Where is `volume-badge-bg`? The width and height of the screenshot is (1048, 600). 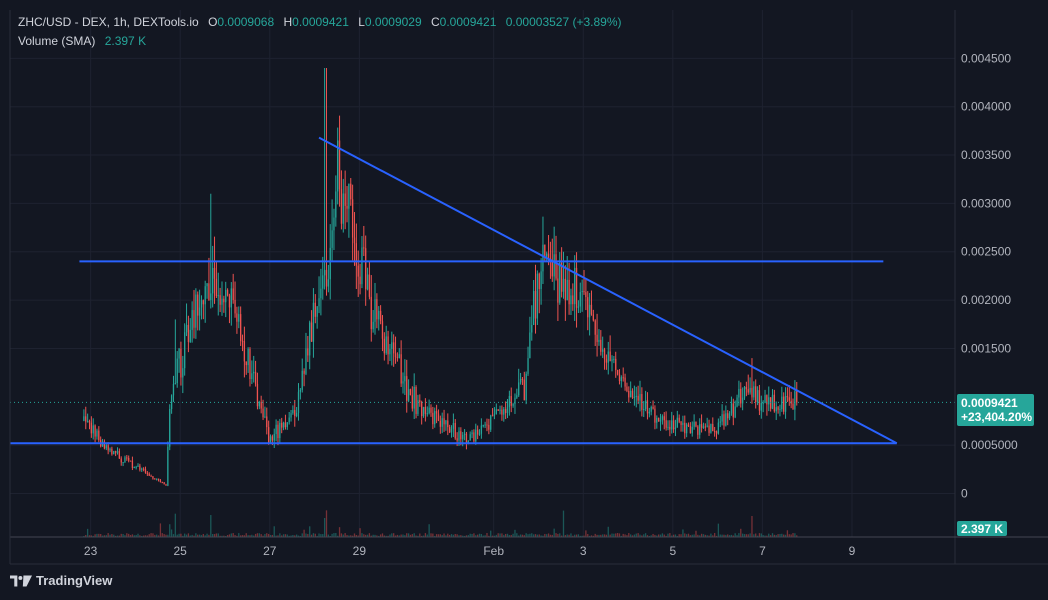 volume-badge-bg is located at coordinates (982, 528).